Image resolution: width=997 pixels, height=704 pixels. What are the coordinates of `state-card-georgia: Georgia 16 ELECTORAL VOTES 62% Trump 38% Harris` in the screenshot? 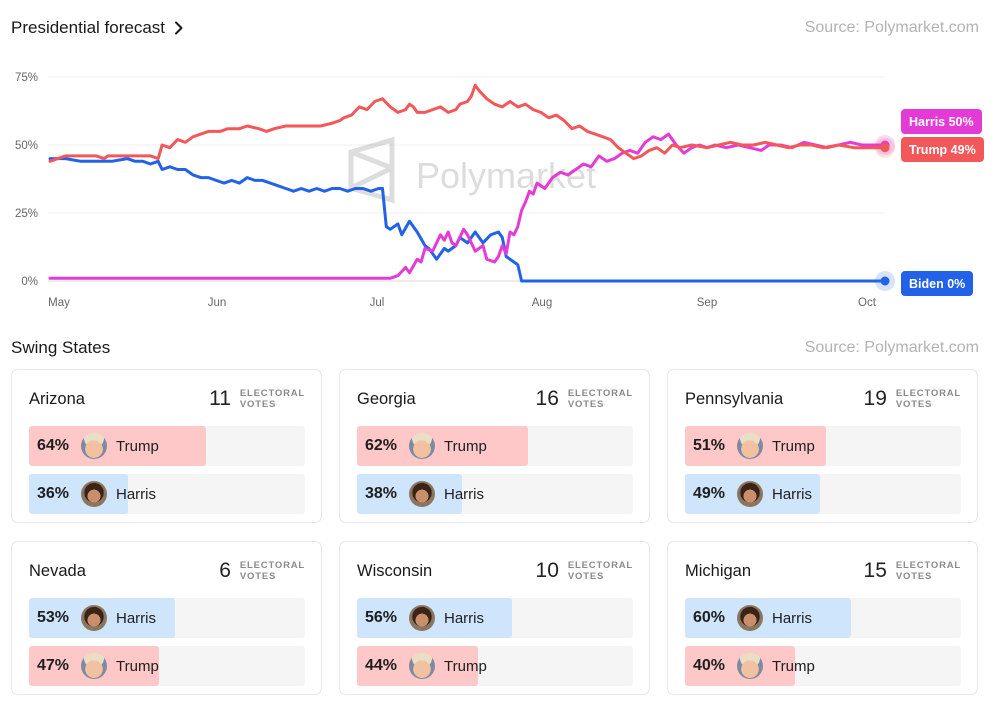 It's located at (494, 446).